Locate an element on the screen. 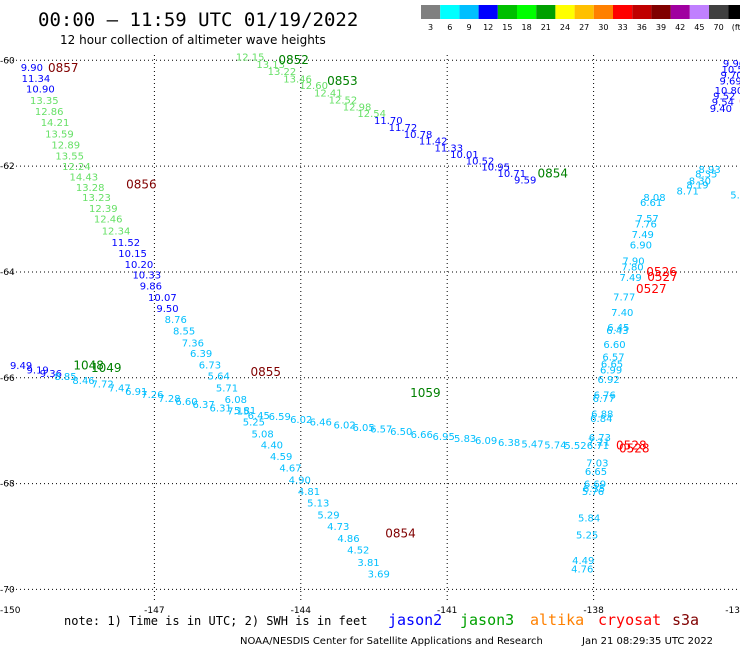 This screenshot has width=740, height=650. wave-height-value: 9.69 is located at coordinates (730, 81).